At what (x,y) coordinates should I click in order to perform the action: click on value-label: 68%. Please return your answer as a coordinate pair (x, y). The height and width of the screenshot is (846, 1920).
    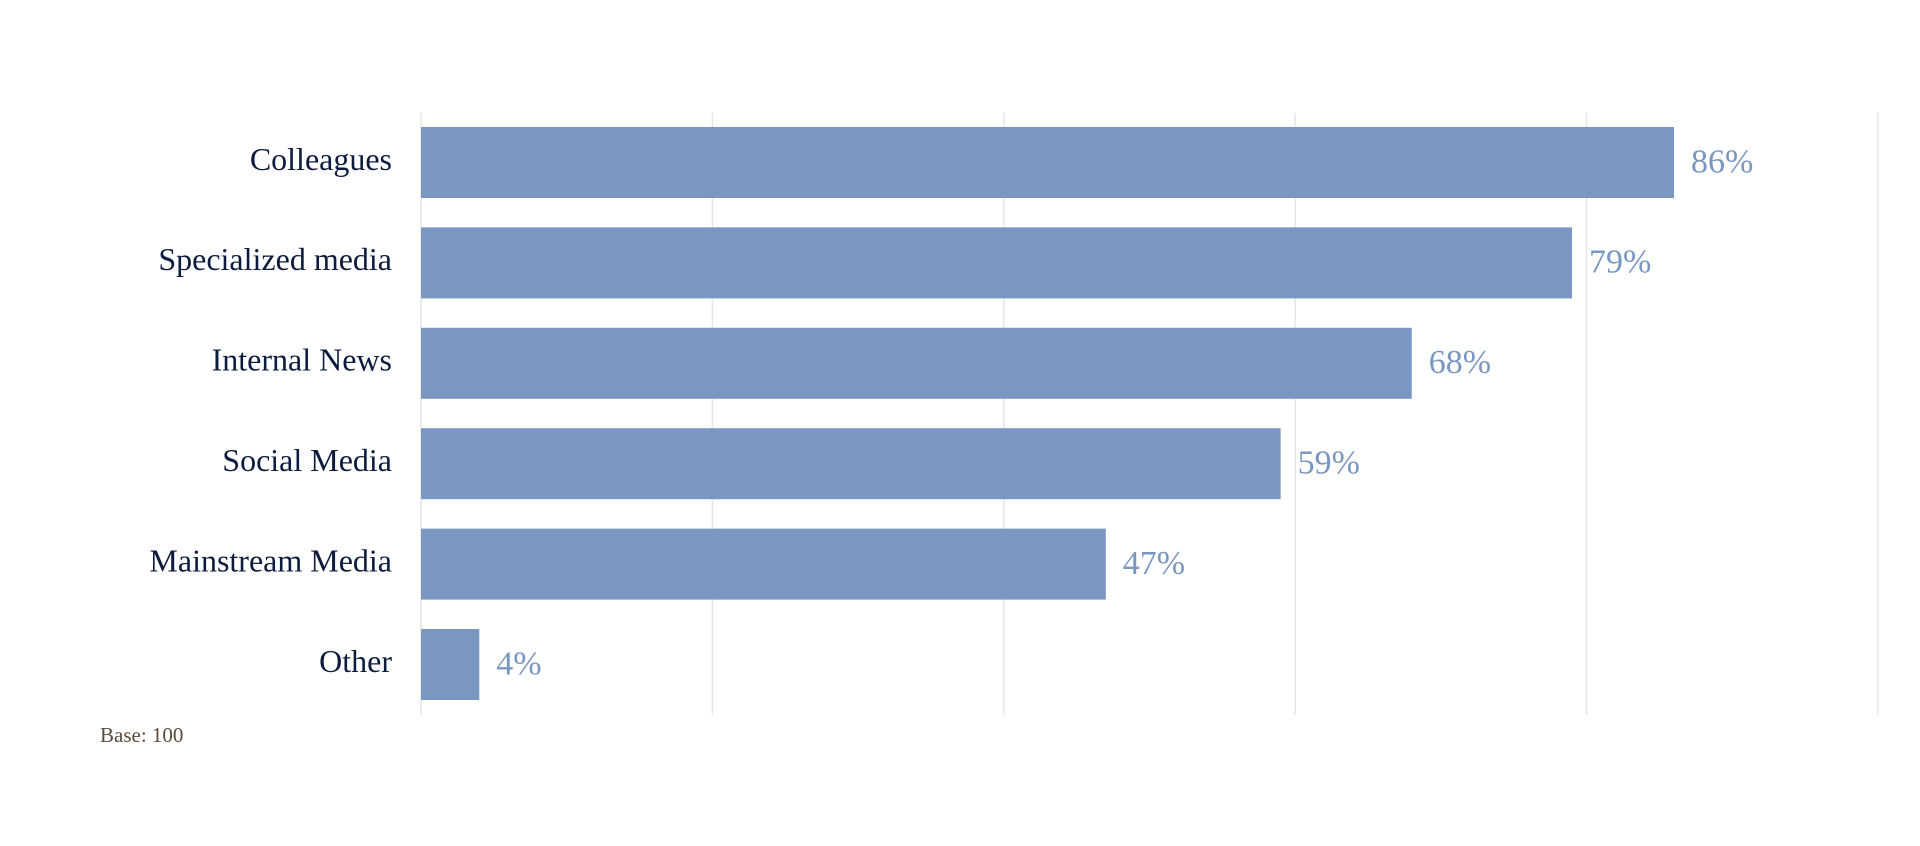
    Looking at the image, I should click on (1460, 362).